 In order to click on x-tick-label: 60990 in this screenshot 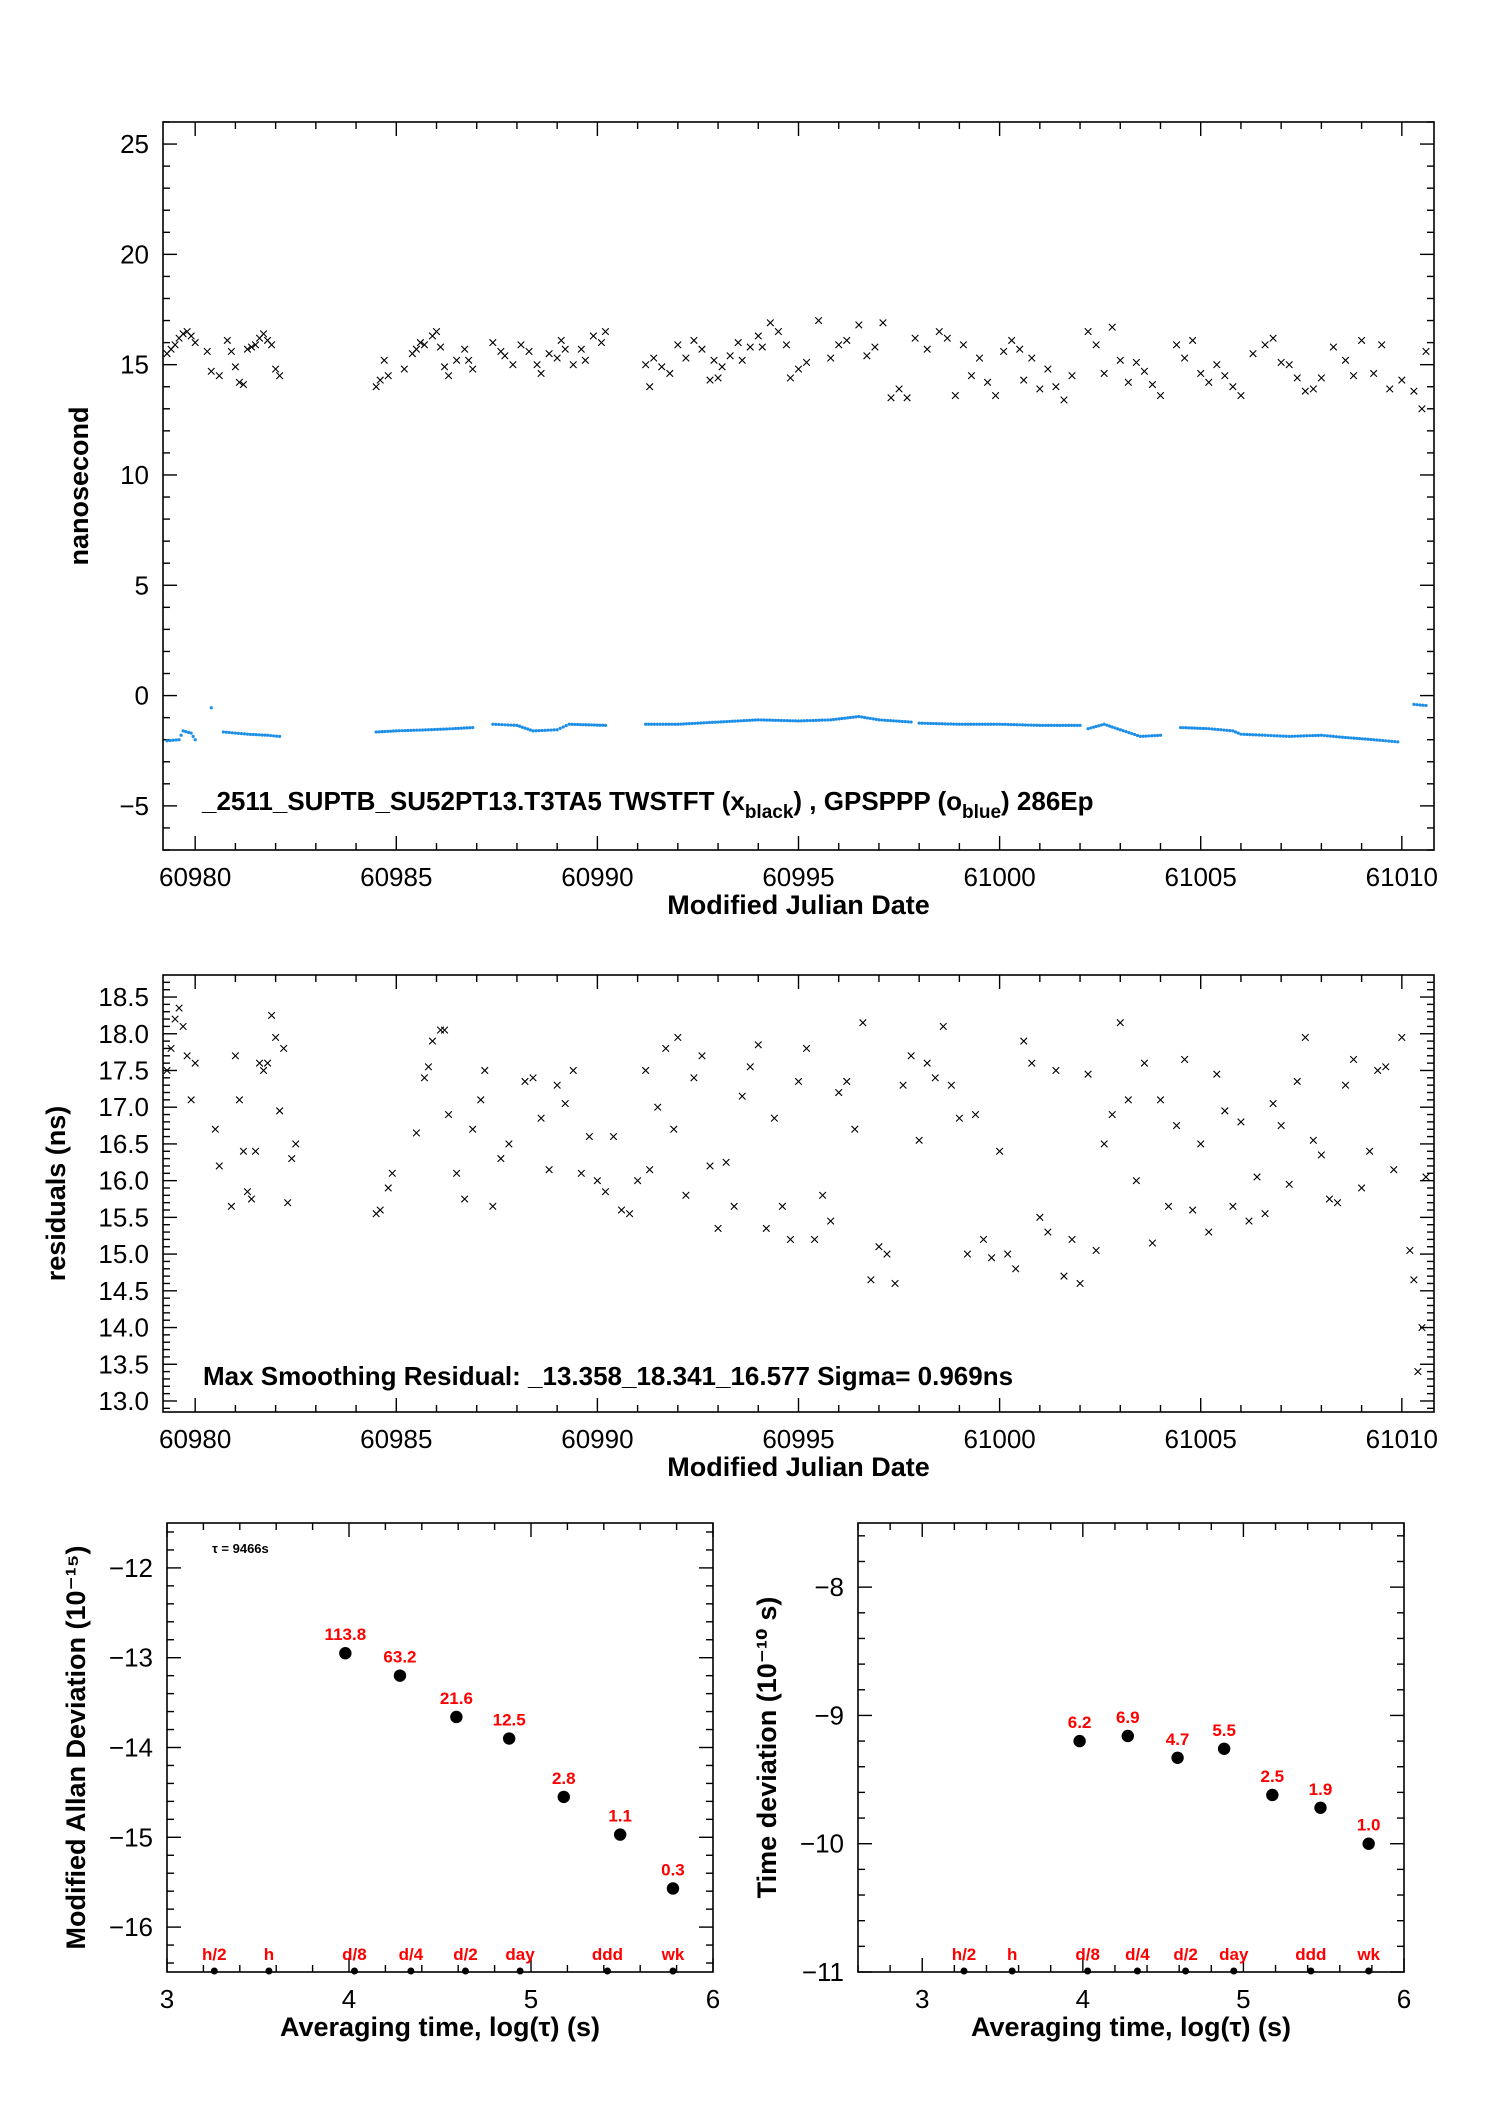, I will do `click(597, 877)`.